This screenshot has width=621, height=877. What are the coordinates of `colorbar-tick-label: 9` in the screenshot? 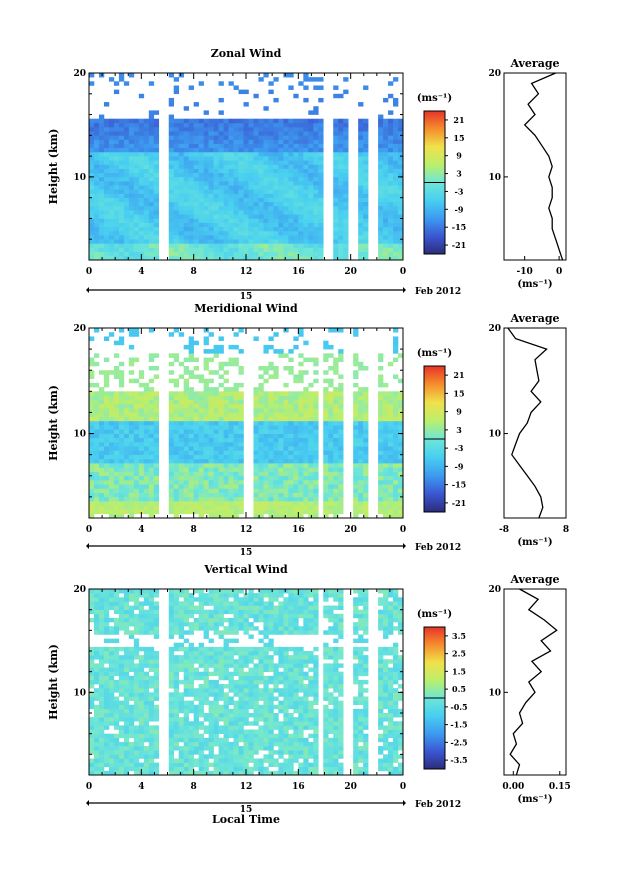 It's located at (459, 412).